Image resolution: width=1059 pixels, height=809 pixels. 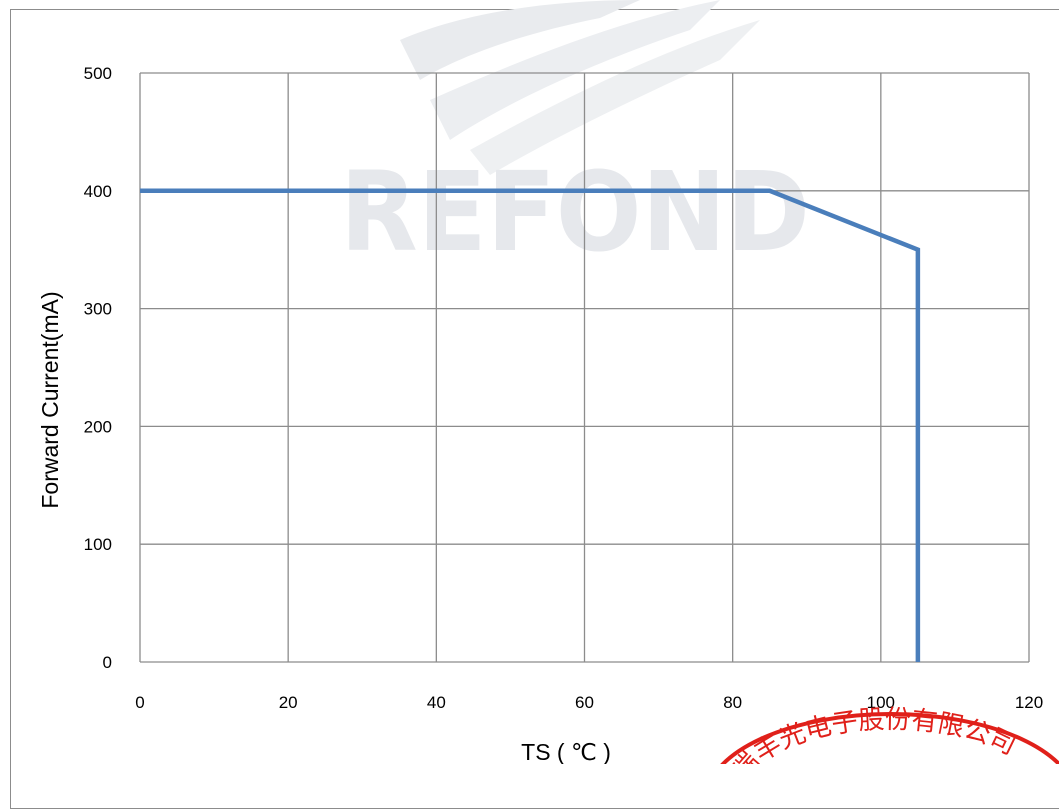 What do you see at coordinates (98, 368) in the screenshot?
I see `y-tick-labels: 0 100 200 300 400 500` at bounding box center [98, 368].